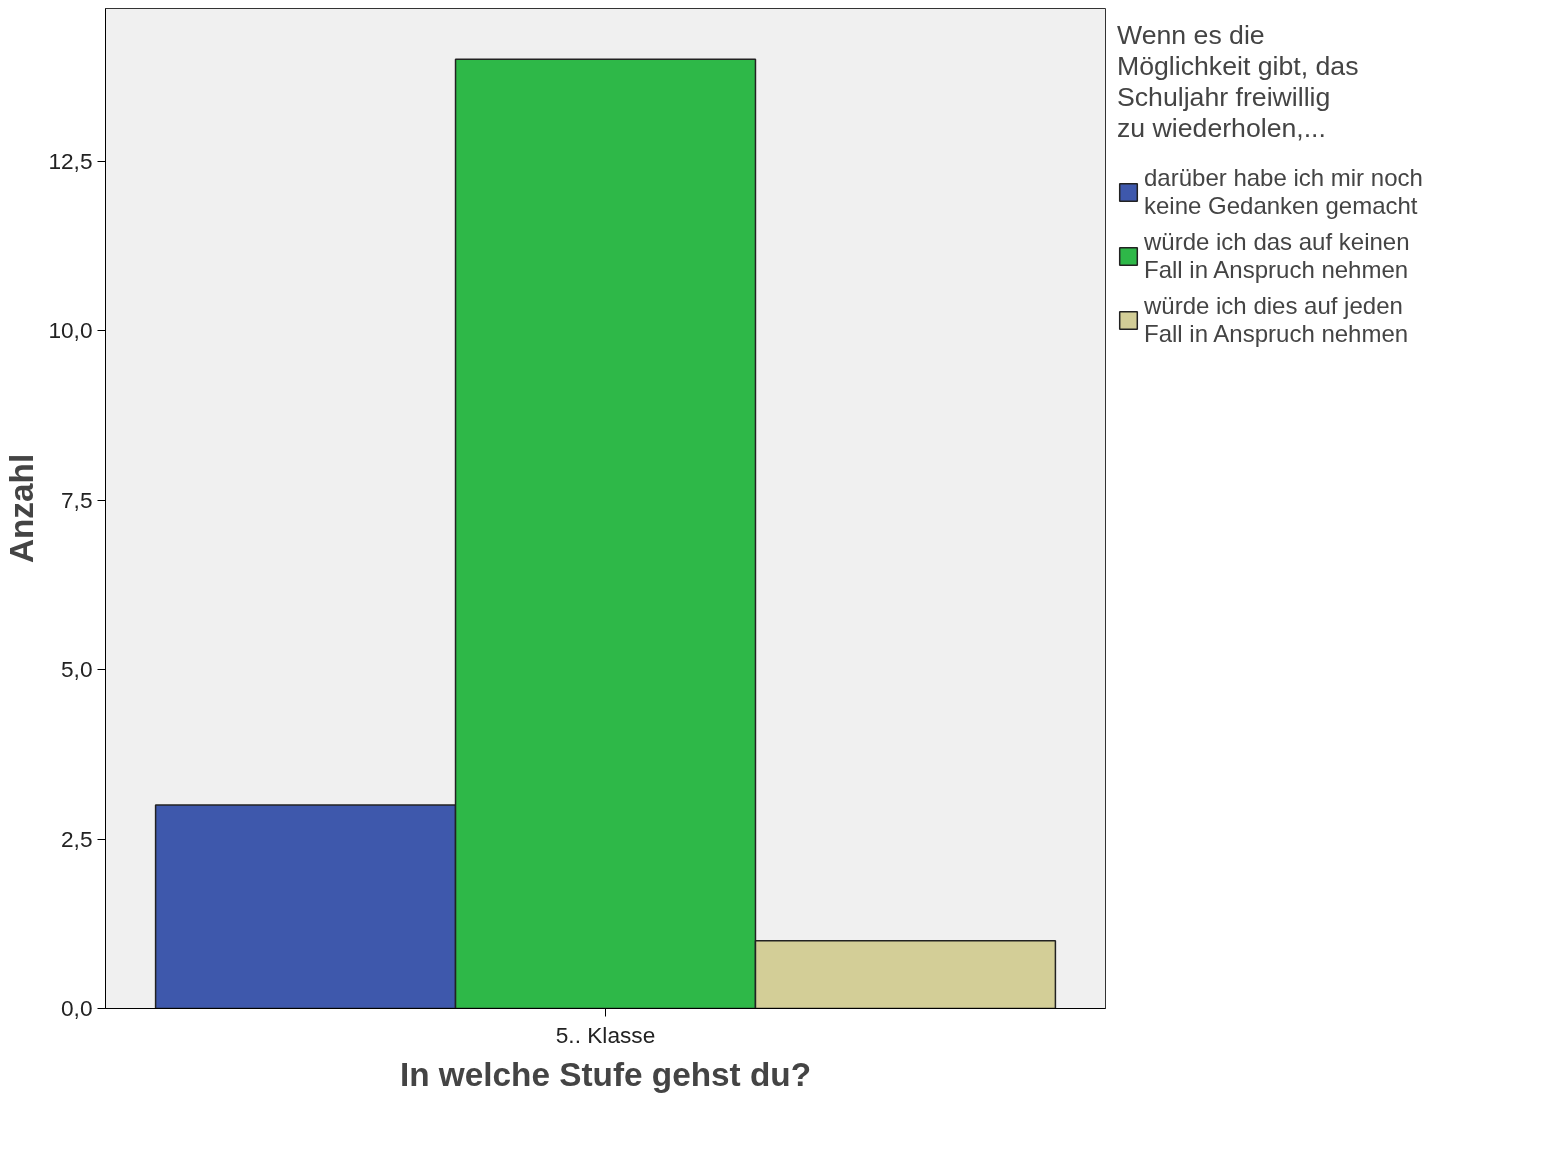 The width and height of the screenshot is (1550, 1175). What do you see at coordinates (70, 160) in the screenshot?
I see `y-tick-label: 12,5` at bounding box center [70, 160].